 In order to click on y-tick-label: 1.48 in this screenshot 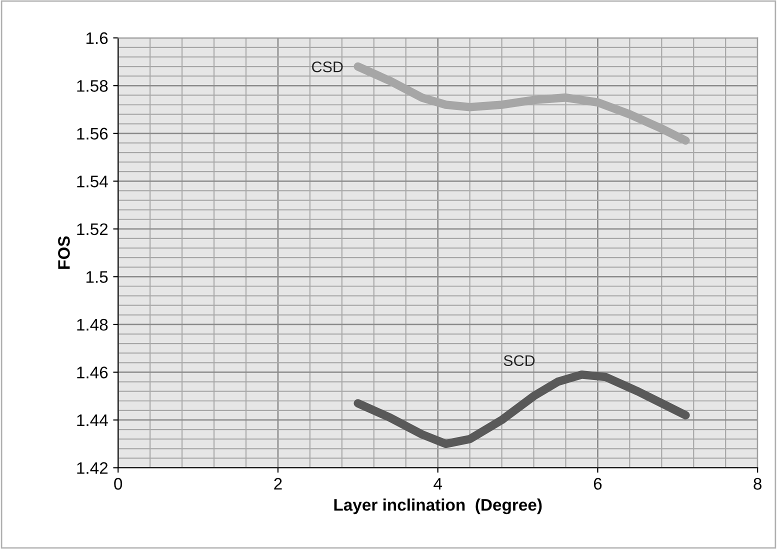, I will do `click(92, 324)`.